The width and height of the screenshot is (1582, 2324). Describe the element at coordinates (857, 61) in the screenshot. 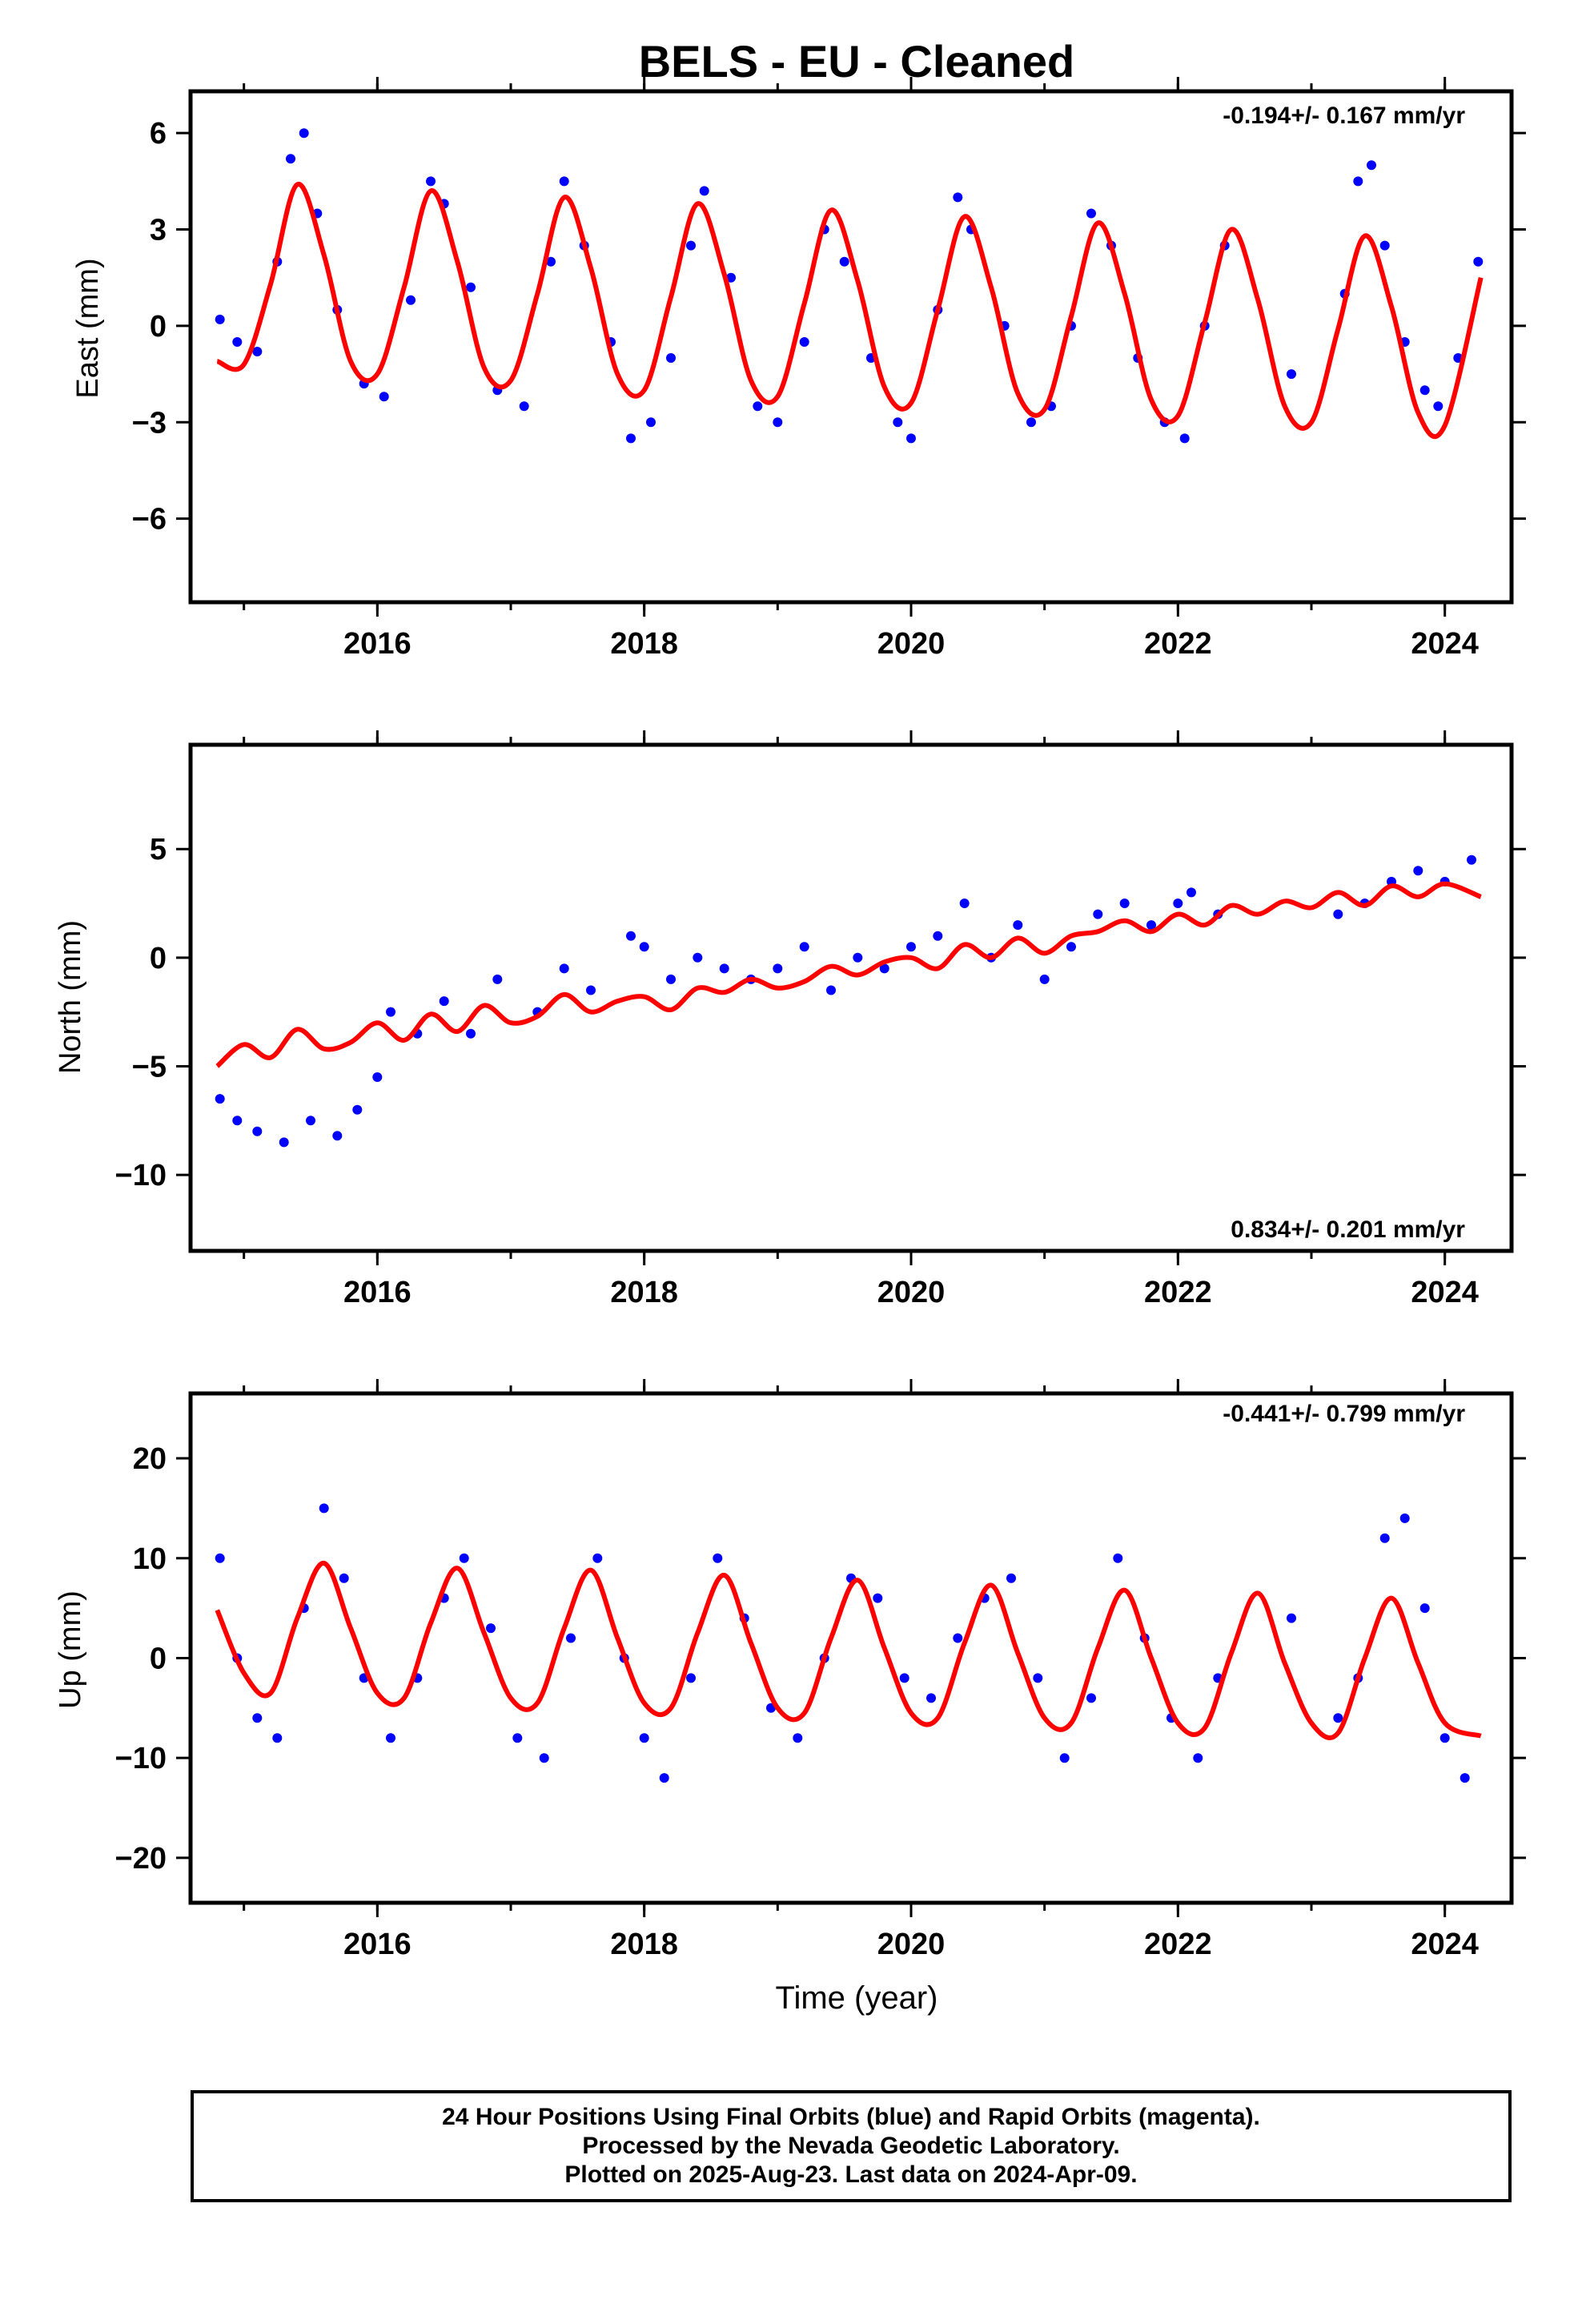

I see `figure-title: BELS - EU - Cleaned` at that location.